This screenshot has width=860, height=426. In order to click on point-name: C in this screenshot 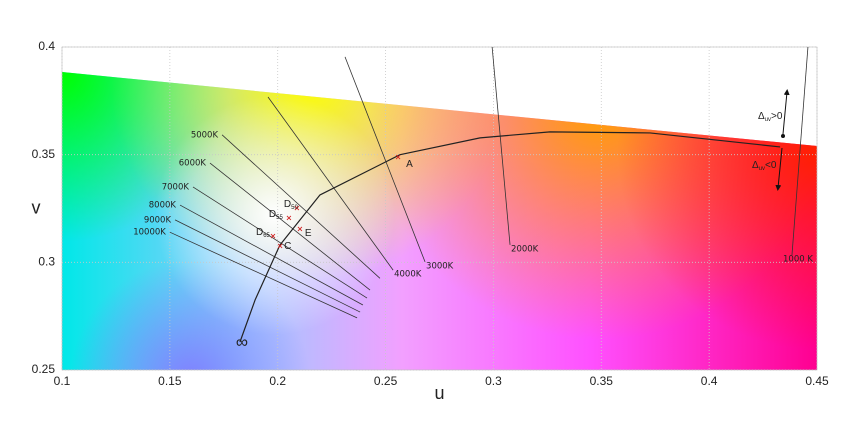, I will do `click(287, 246)`.